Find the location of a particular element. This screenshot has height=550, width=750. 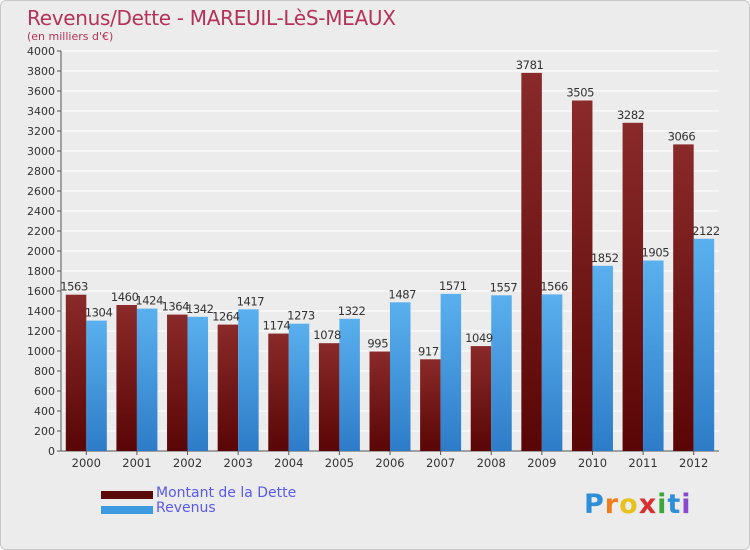

data-label-dette: 3066 is located at coordinates (682, 136).